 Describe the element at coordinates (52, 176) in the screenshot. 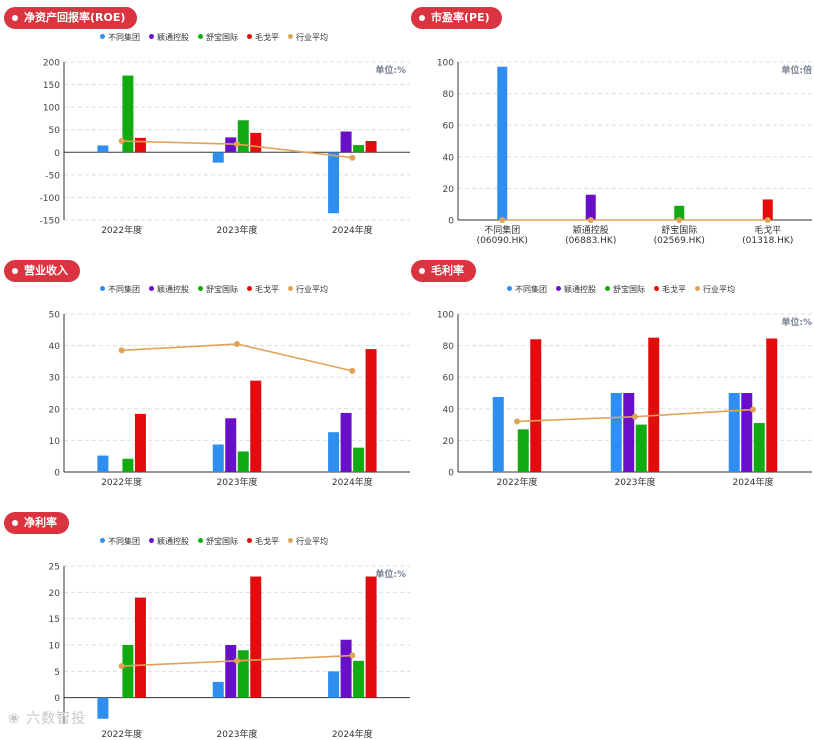

I see `y-tick-label: -50` at that location.